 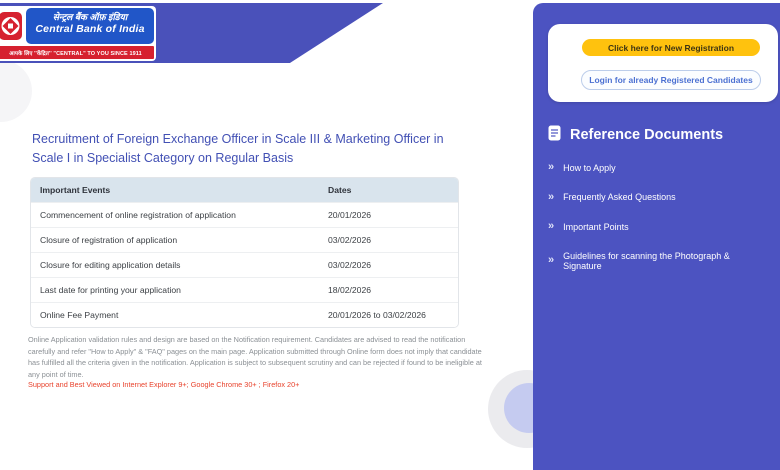 What do you see at coordinates (388, 190) in the screenshot?
I see `column-header-dates: Dates` at bounding box center [388, 190].